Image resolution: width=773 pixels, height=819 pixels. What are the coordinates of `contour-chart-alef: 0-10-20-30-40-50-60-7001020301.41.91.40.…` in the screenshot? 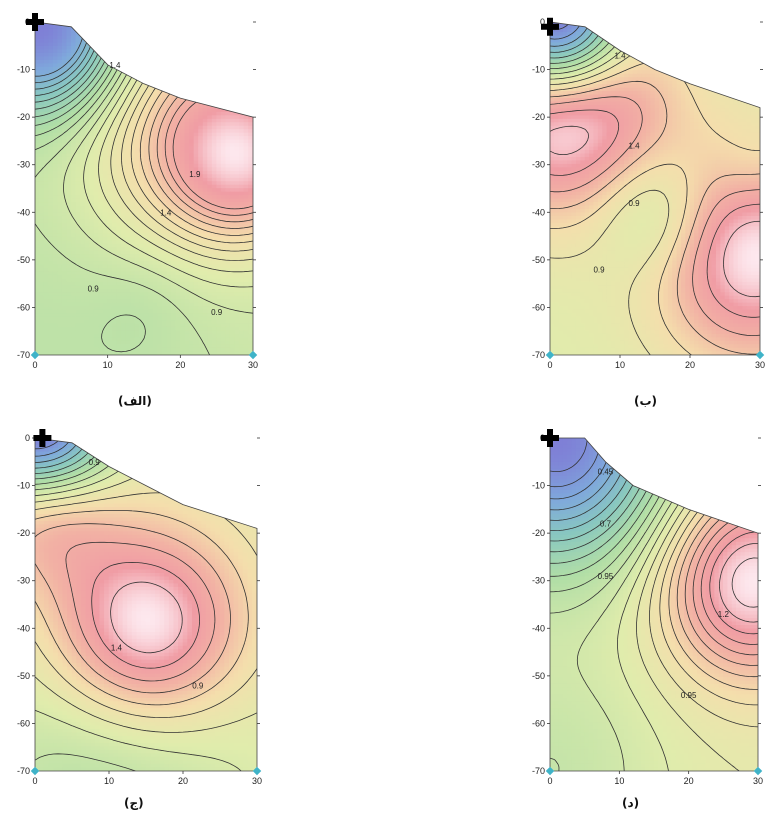 It's located at (137, 191).